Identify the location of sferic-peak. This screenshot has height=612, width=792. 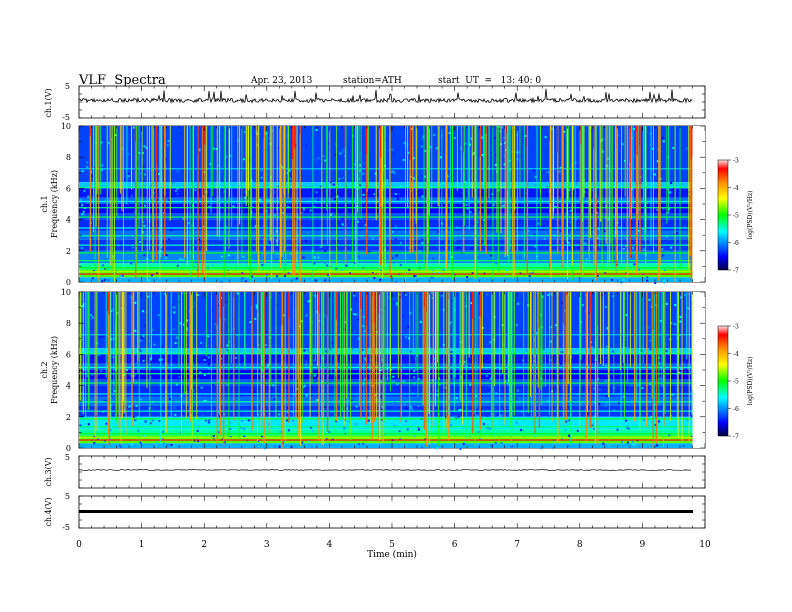
(507, 129).